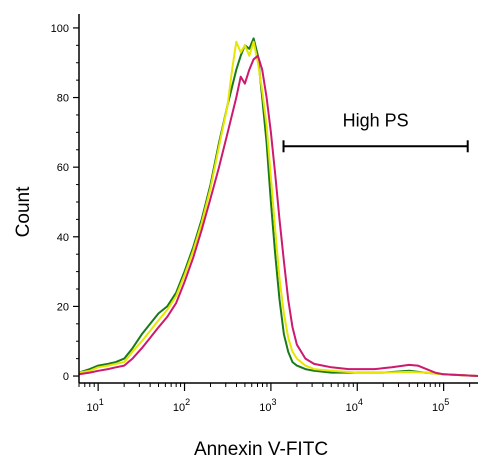 The height and width of the screenshot is (461, 478). I want to click on y-axis-label: Count, so click(23, 211).